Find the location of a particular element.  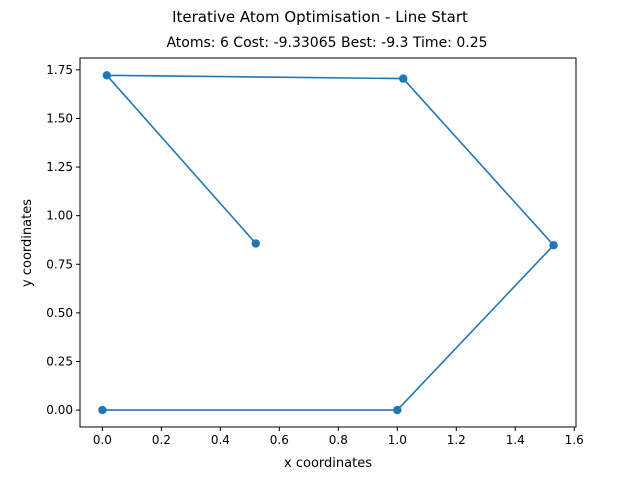

y-tick-label: 1.00 is located at coordinates (59, 216).